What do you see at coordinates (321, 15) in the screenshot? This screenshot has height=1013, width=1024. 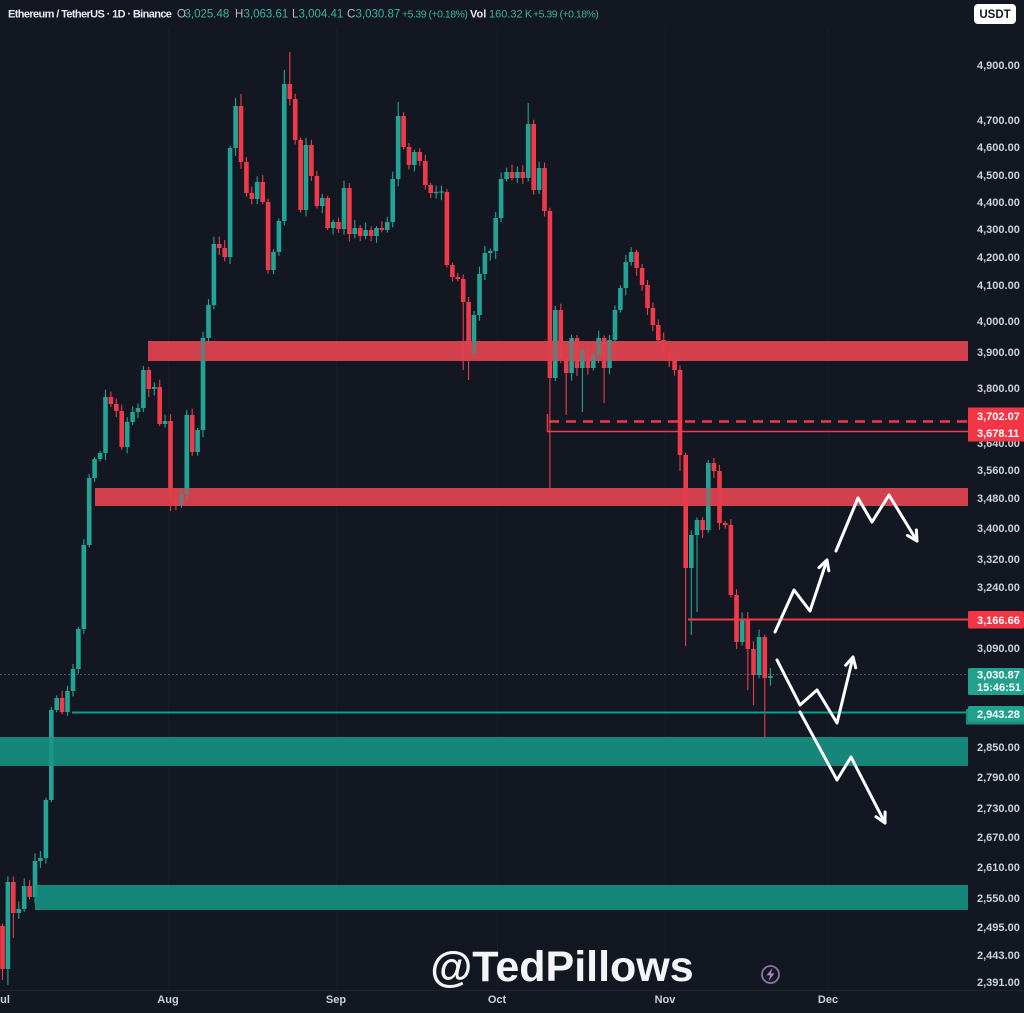 I see `svg-text: 3,004.41` at bounding box center [321, 15].